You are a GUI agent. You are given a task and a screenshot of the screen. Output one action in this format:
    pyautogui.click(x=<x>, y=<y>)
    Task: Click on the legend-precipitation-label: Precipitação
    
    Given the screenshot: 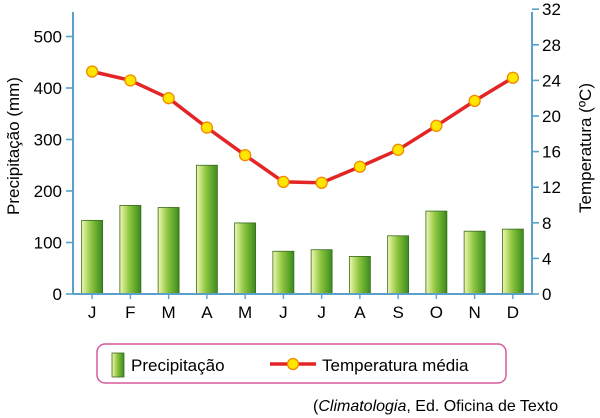 What is the action you would take?
    pyautogui.click(x=178, y=365)
    